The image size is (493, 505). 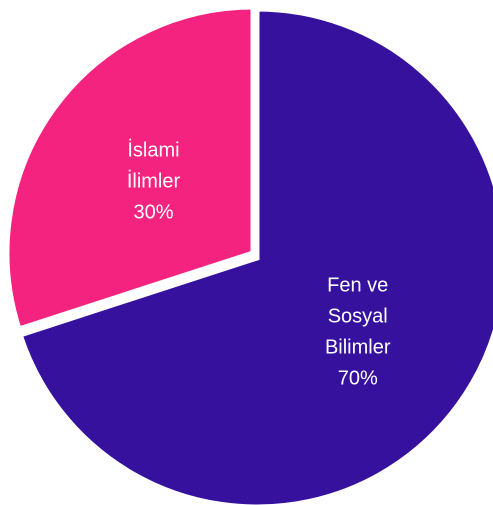 I want to click on slice-category-label-line: Fen ve, so click(x=357, y=286).